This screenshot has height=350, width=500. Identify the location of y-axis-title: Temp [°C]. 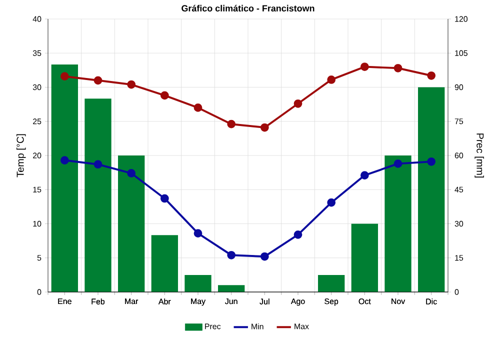
(21, 156).